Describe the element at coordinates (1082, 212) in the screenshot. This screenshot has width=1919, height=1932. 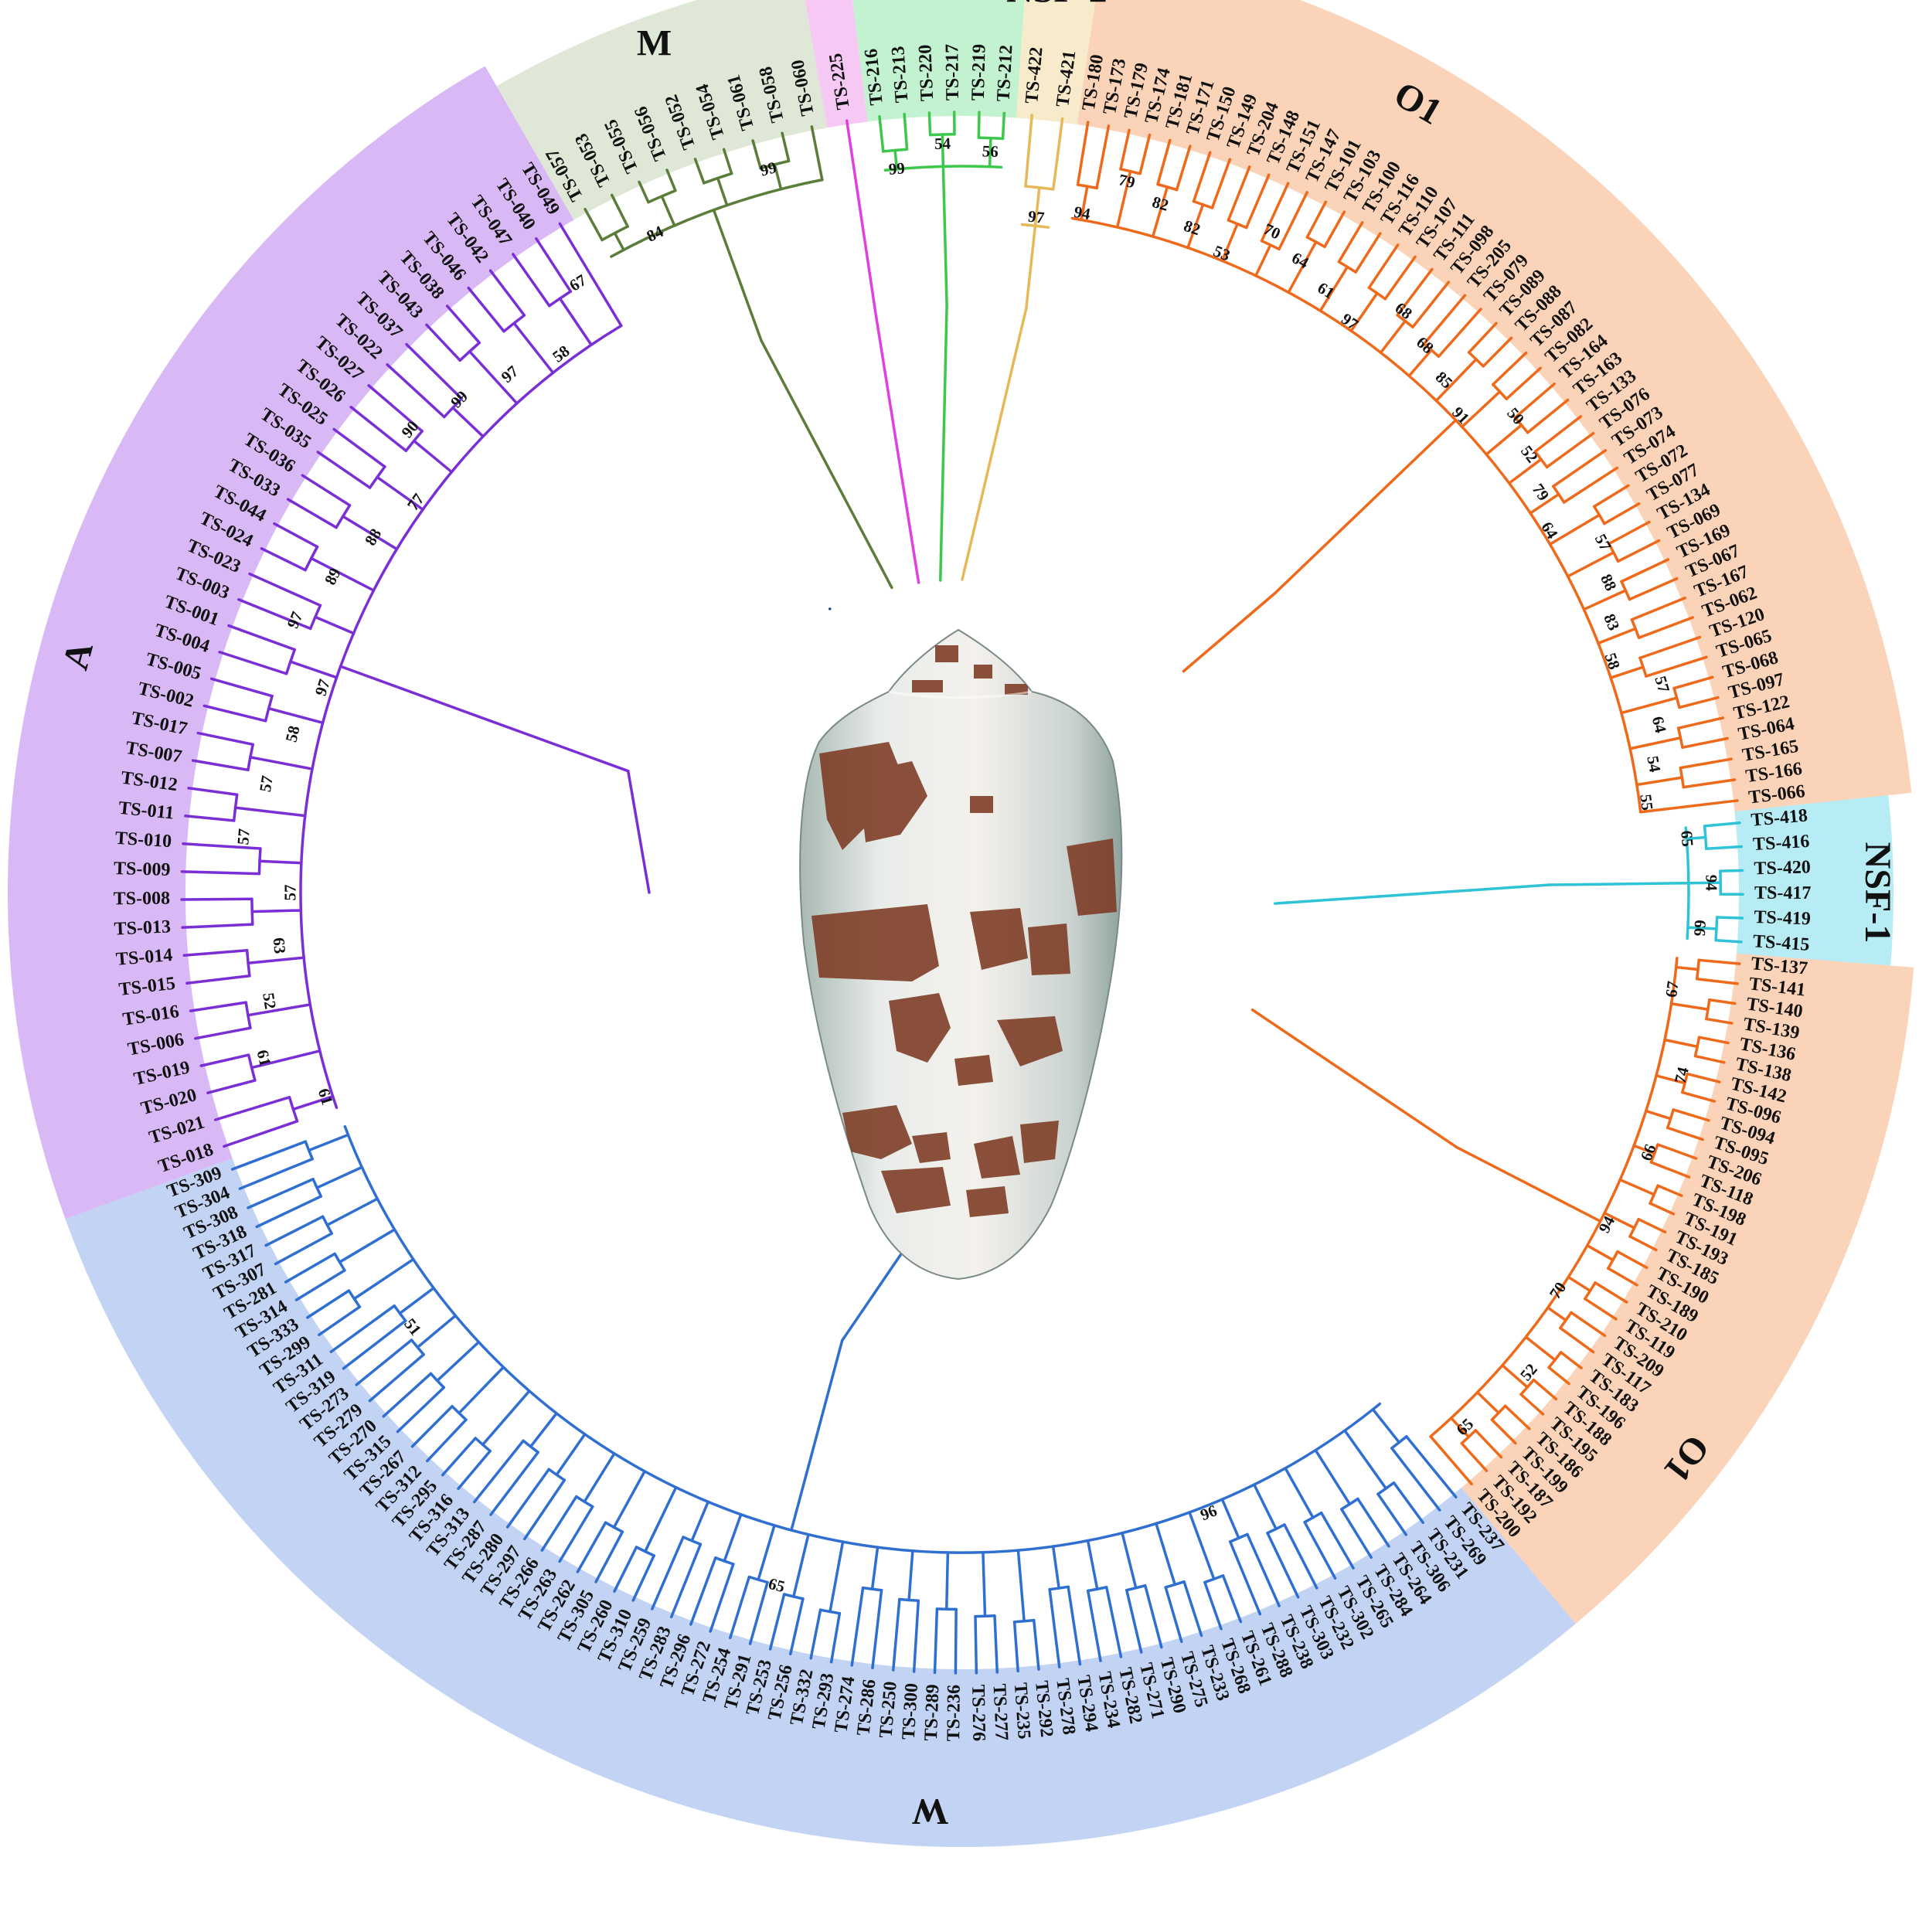
I see `bootstrap-value: 94` at that location.